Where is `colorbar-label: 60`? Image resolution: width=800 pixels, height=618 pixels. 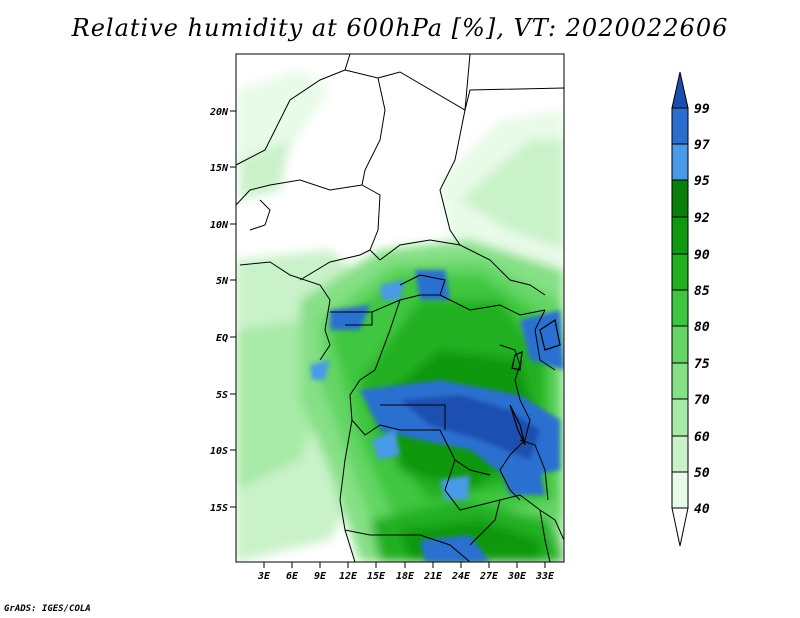 colorbar-label: 60 is located at coordinates (702, 437).